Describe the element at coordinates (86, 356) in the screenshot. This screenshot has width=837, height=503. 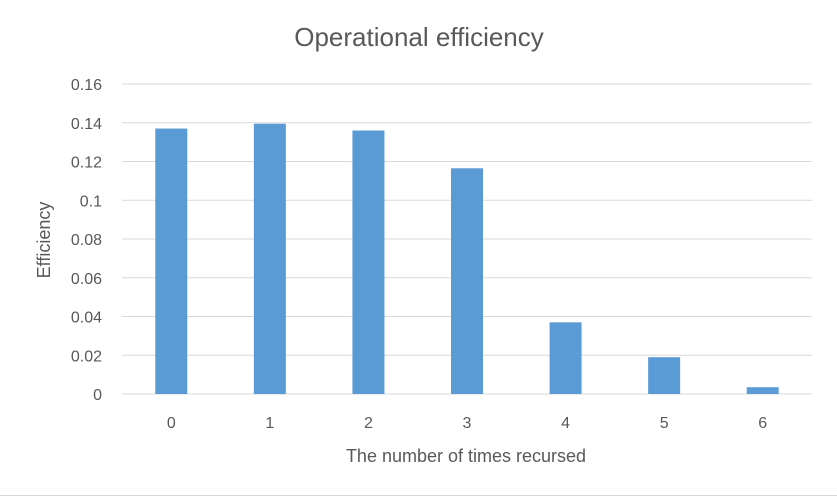
I see `y-tick-label: 0.02` at that location.